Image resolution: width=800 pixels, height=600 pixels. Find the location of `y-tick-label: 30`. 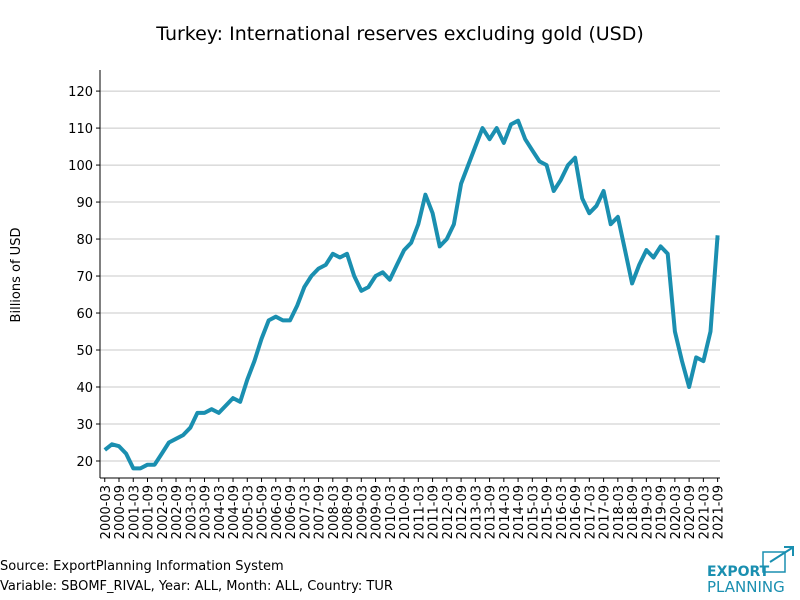

y-tick-label: 30 is located at coordinates (84, 425).